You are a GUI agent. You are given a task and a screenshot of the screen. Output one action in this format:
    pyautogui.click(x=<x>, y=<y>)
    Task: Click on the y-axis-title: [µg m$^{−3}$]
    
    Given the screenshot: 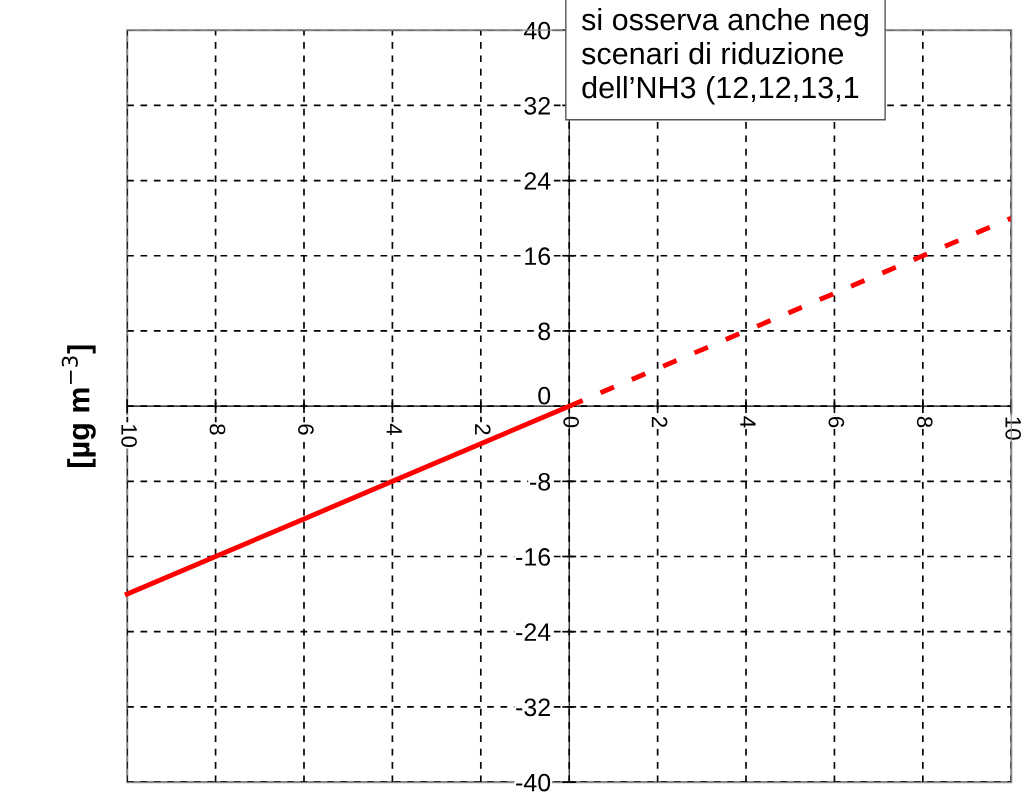 What is the action you would take?
    pyautogui.click(x=78, y=406)
    